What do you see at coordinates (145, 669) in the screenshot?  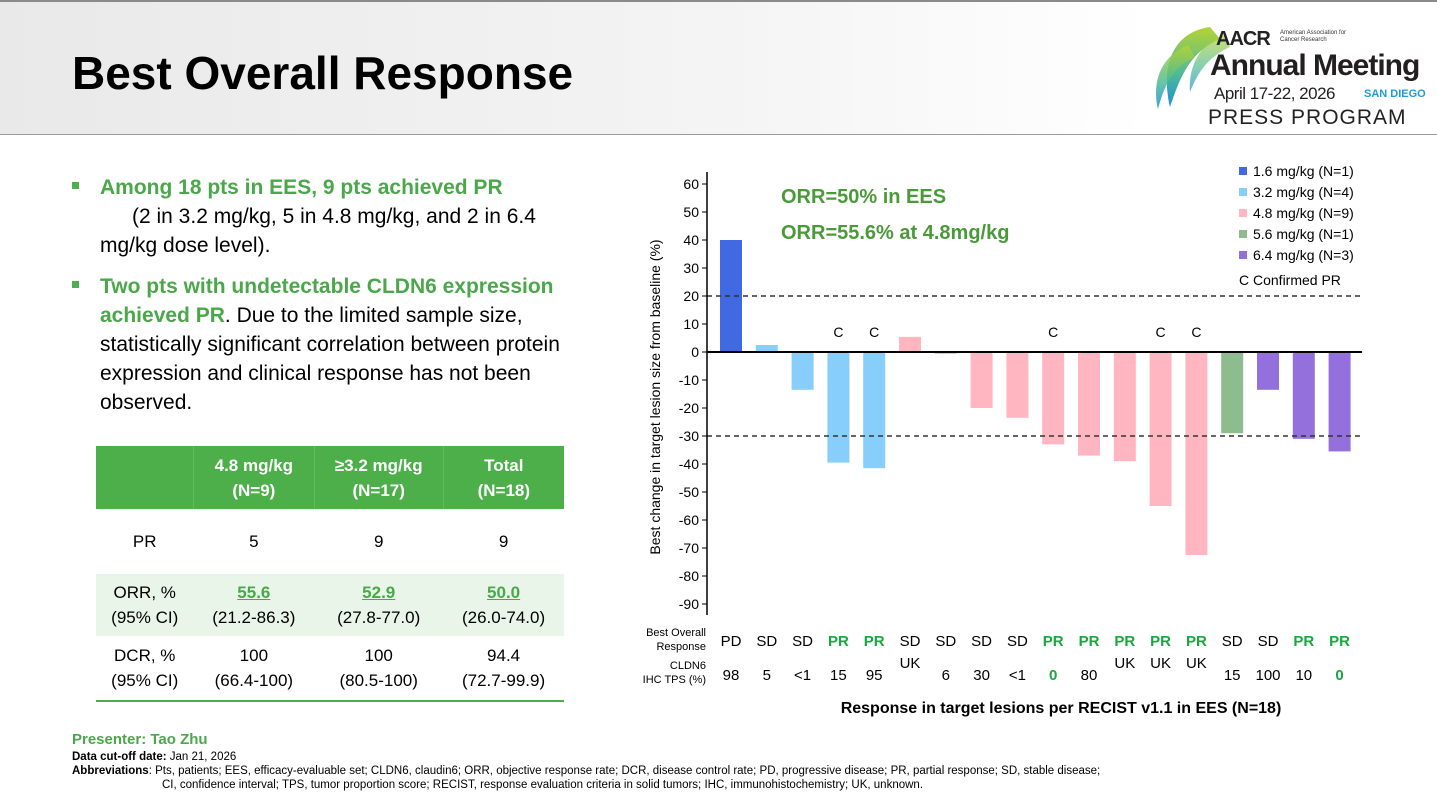 I see `row-label: DCR, % (95% CI)` at bounding box center [145, 669].